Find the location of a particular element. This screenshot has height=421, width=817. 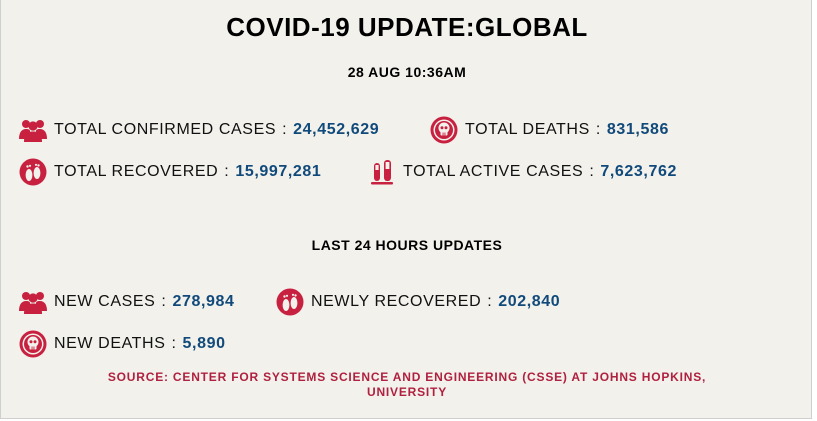

last-24-hours-heading: LAST 24 HOURS UPDATES is located at coordinates (407, 245).